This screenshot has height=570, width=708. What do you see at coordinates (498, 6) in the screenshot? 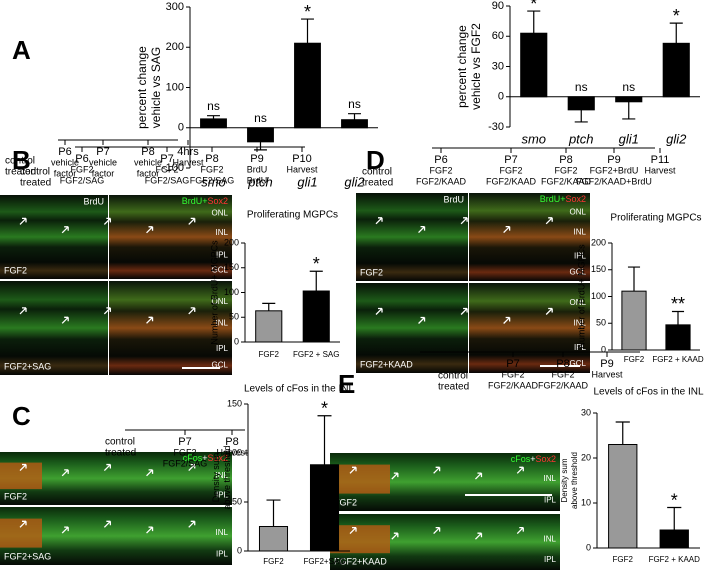
I see `y-tick-label: 90` at bounding box center [498, 6].